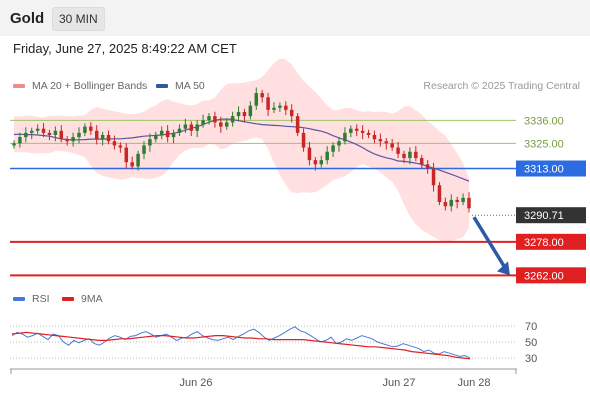 This screenshot has height=400, width=590. Describe the element at coordinates (125, 48) in the screenshot. I see `timestamp: Friday, June 27, 2025 8:49:22 AM CET` at that location.